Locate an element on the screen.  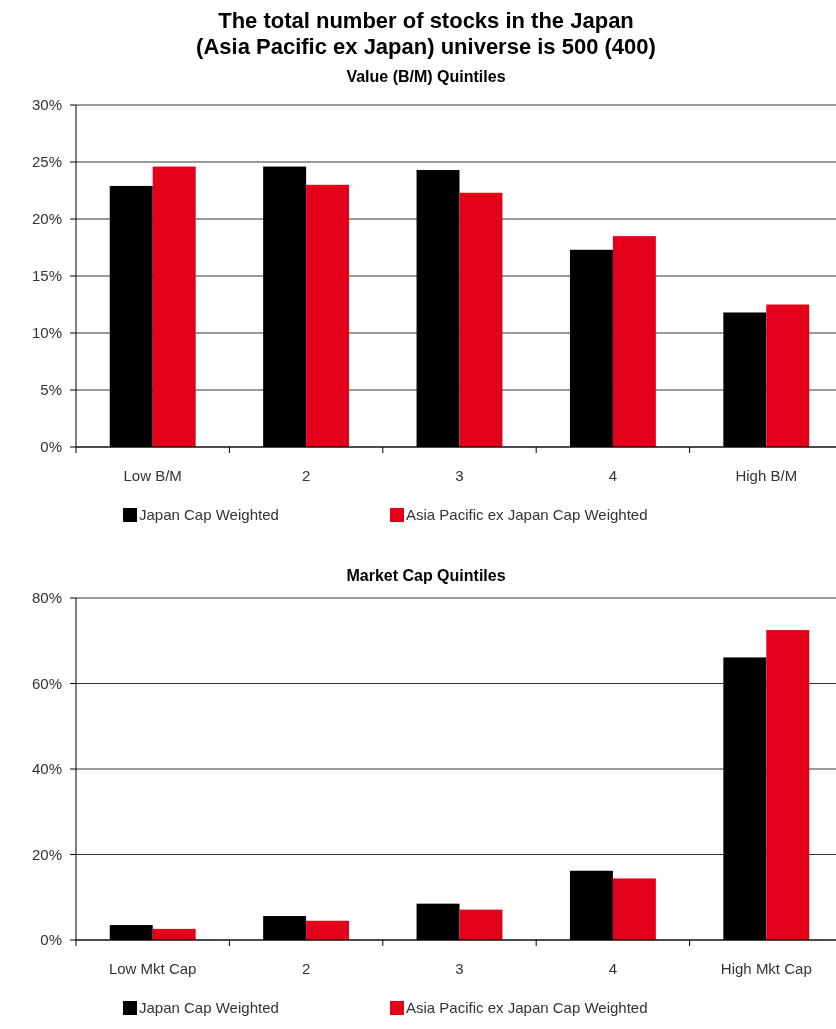
y-tick-label: 80% is located at coordinates (46, 597).